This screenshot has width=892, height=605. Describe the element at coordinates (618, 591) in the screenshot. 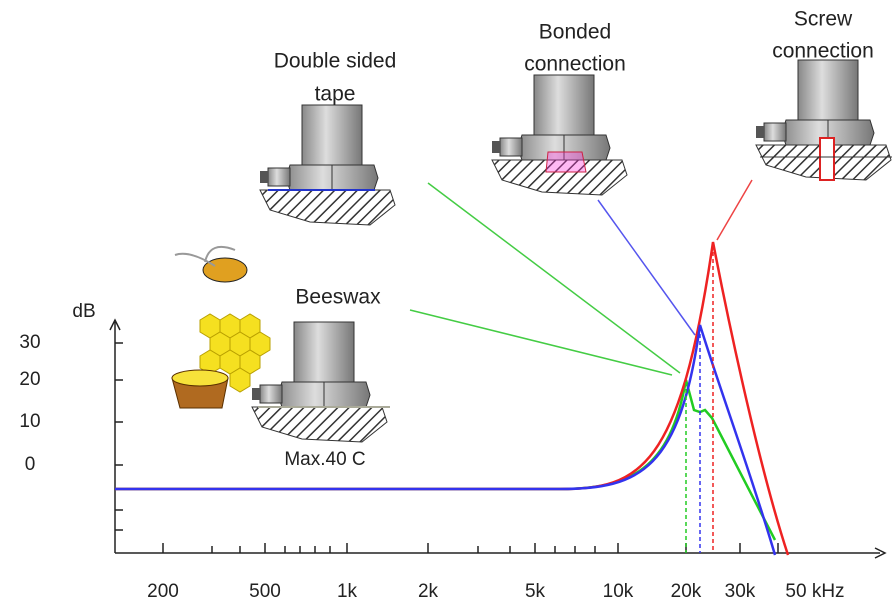

I see `x-tick-label: 10k` at that location.